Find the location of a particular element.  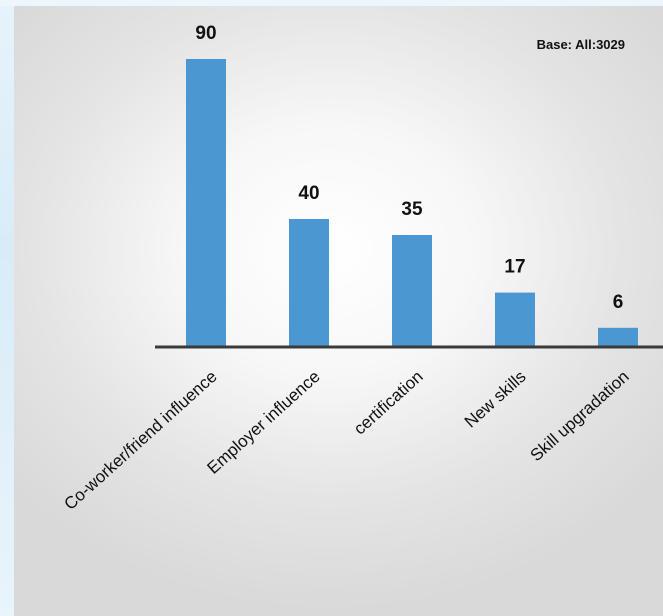

category-label-4: New skills is located at coordinates (495, 399).